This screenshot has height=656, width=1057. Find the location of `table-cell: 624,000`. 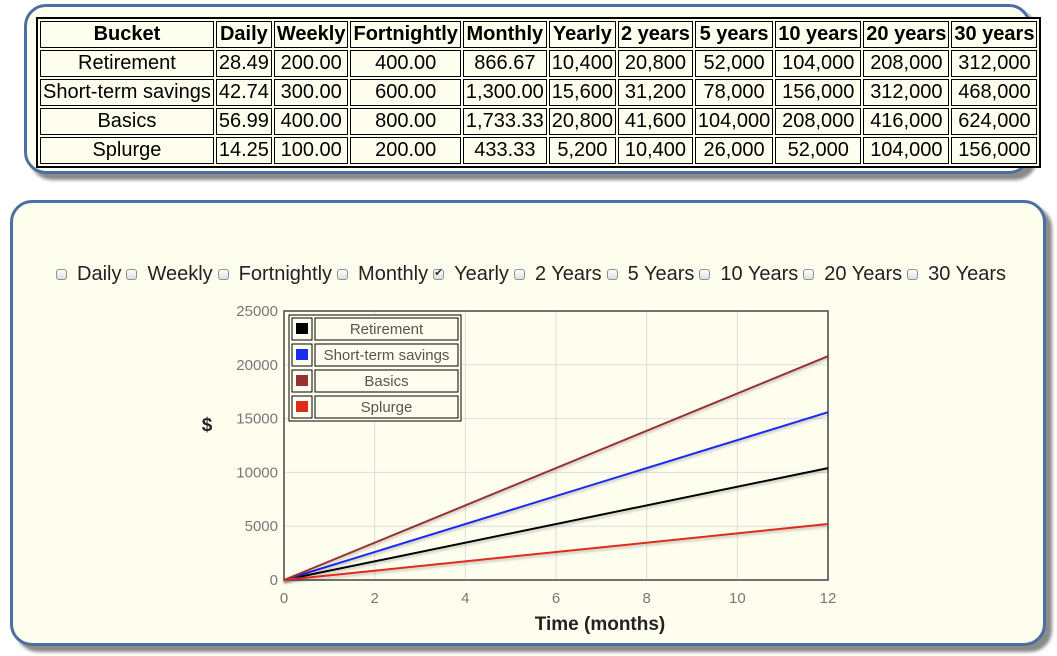

table-cell: 624,000 is located at coordinates (994, 121).